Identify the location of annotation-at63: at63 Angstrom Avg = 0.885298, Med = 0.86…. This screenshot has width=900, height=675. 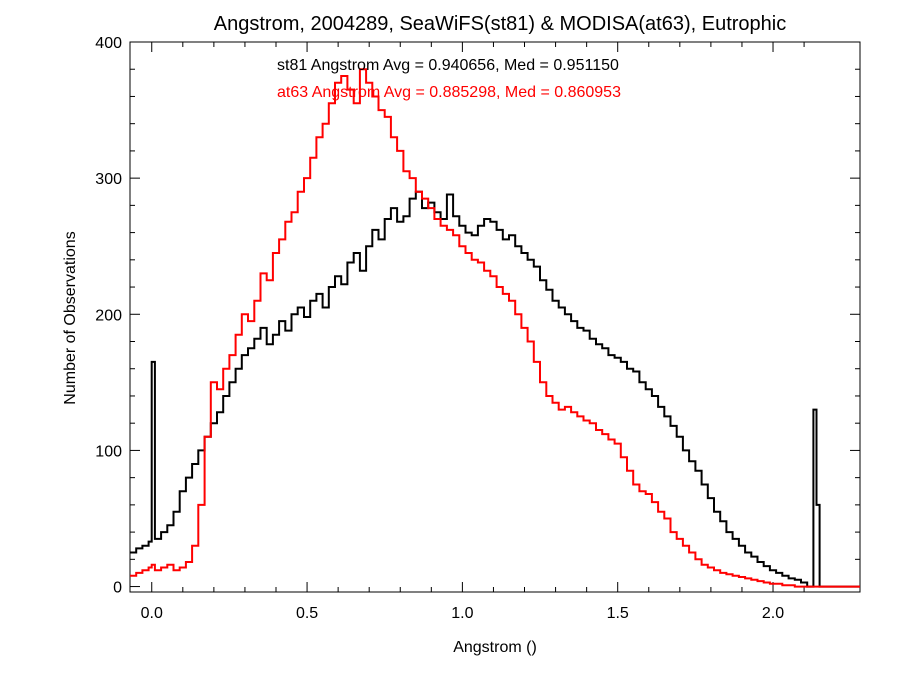
(449, 92).